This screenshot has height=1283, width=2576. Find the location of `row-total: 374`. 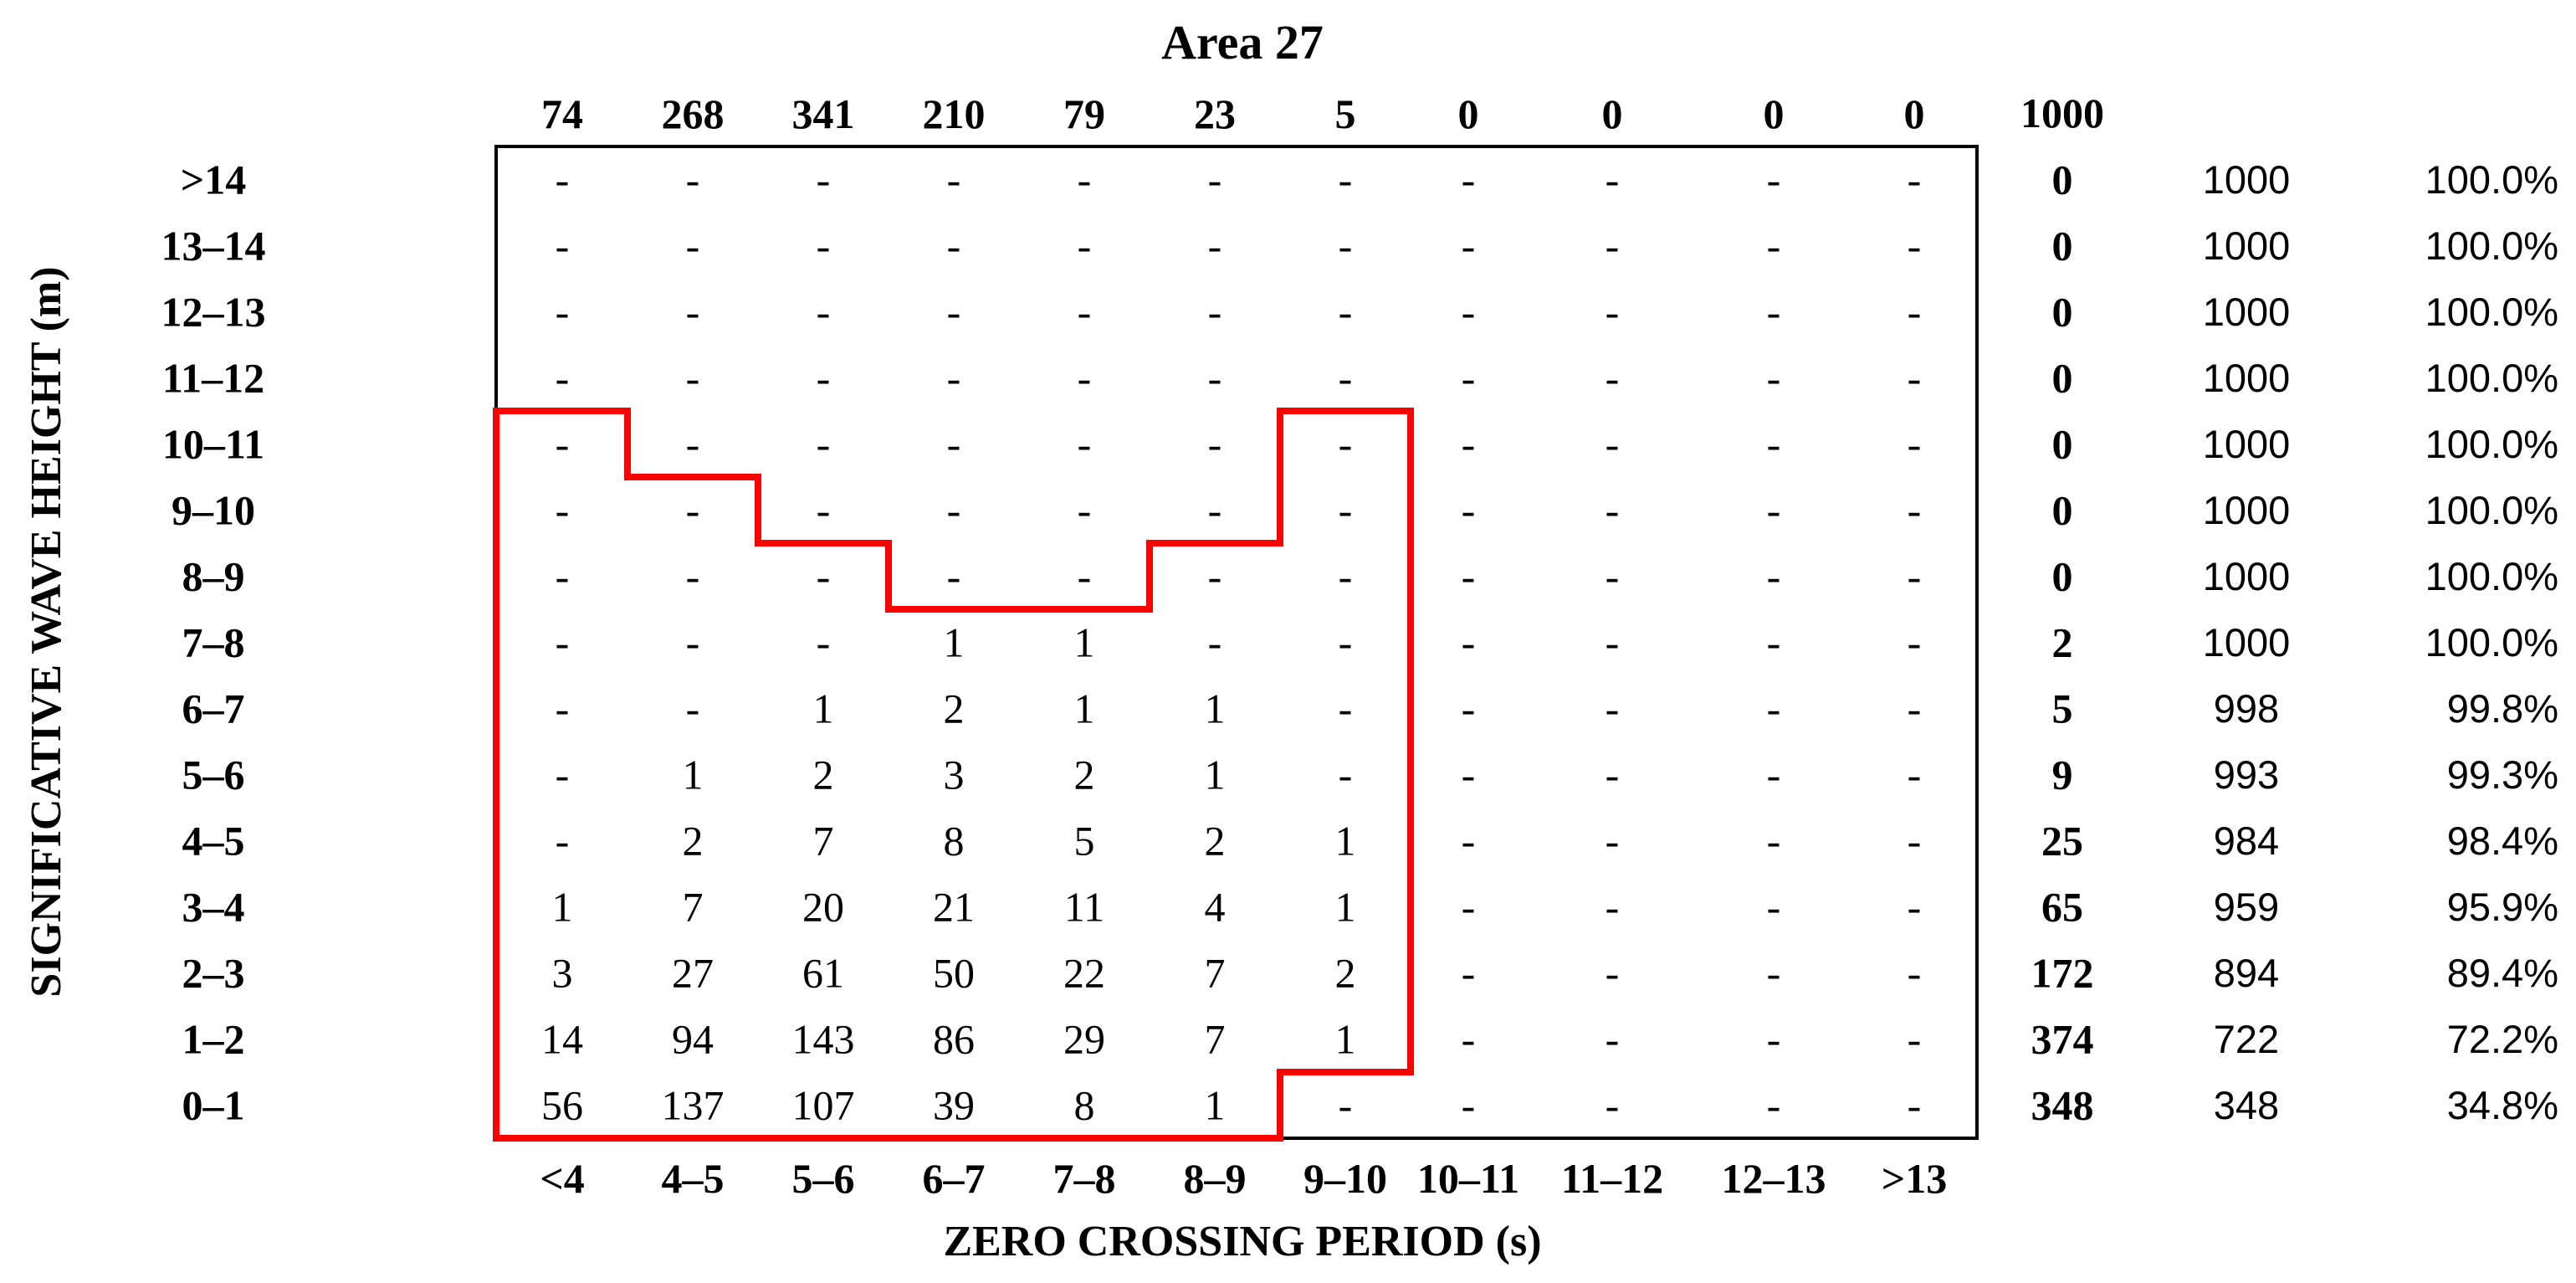

row-total: 374 is located at coordinates (2063, 1039).